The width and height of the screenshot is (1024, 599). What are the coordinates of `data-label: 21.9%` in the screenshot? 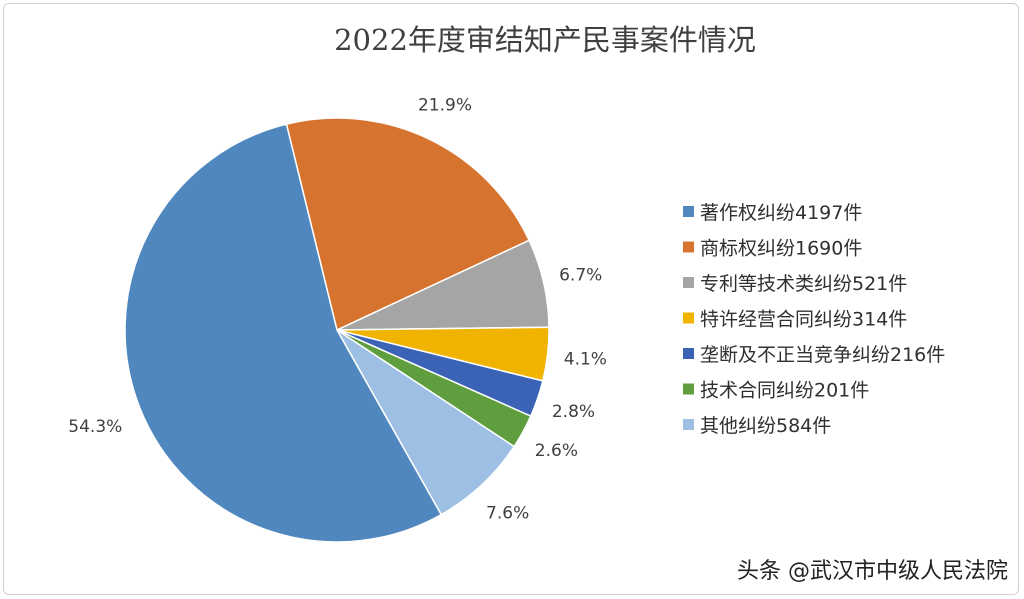 It's located at (445, 106).